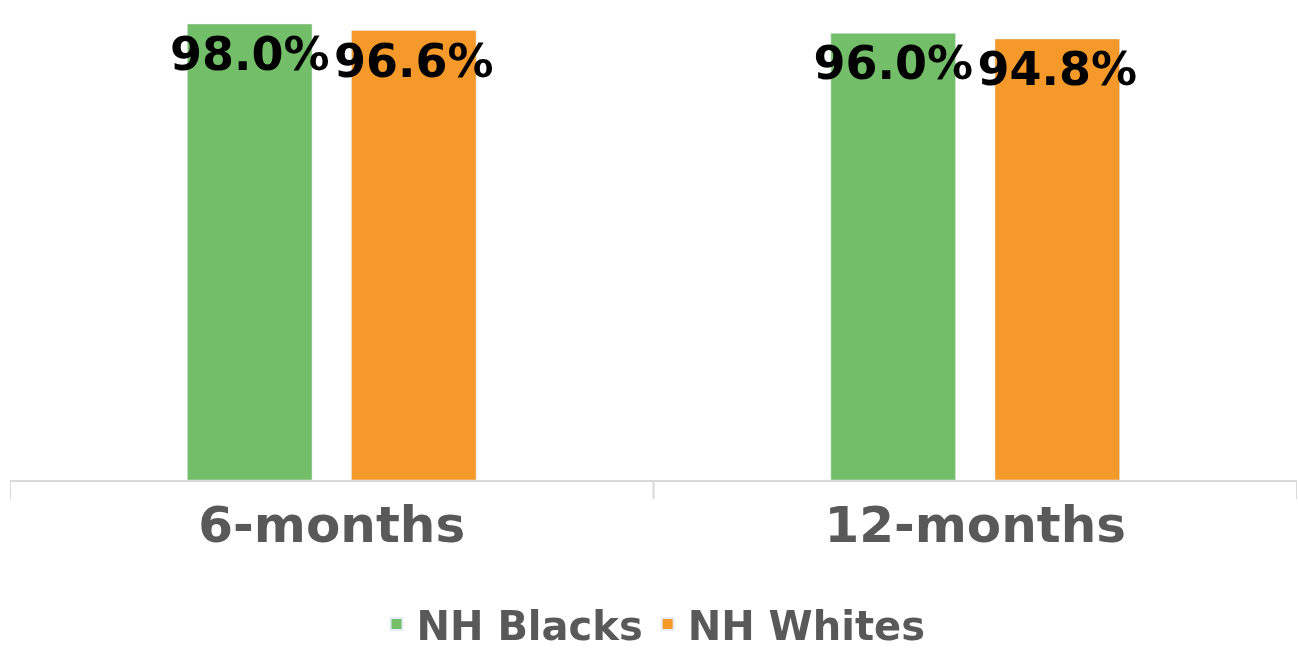  What do you see at coordinates (975, 525) in the screenshot?
I see `x-tick-label: 12-months` at bounding box center [975, 525].